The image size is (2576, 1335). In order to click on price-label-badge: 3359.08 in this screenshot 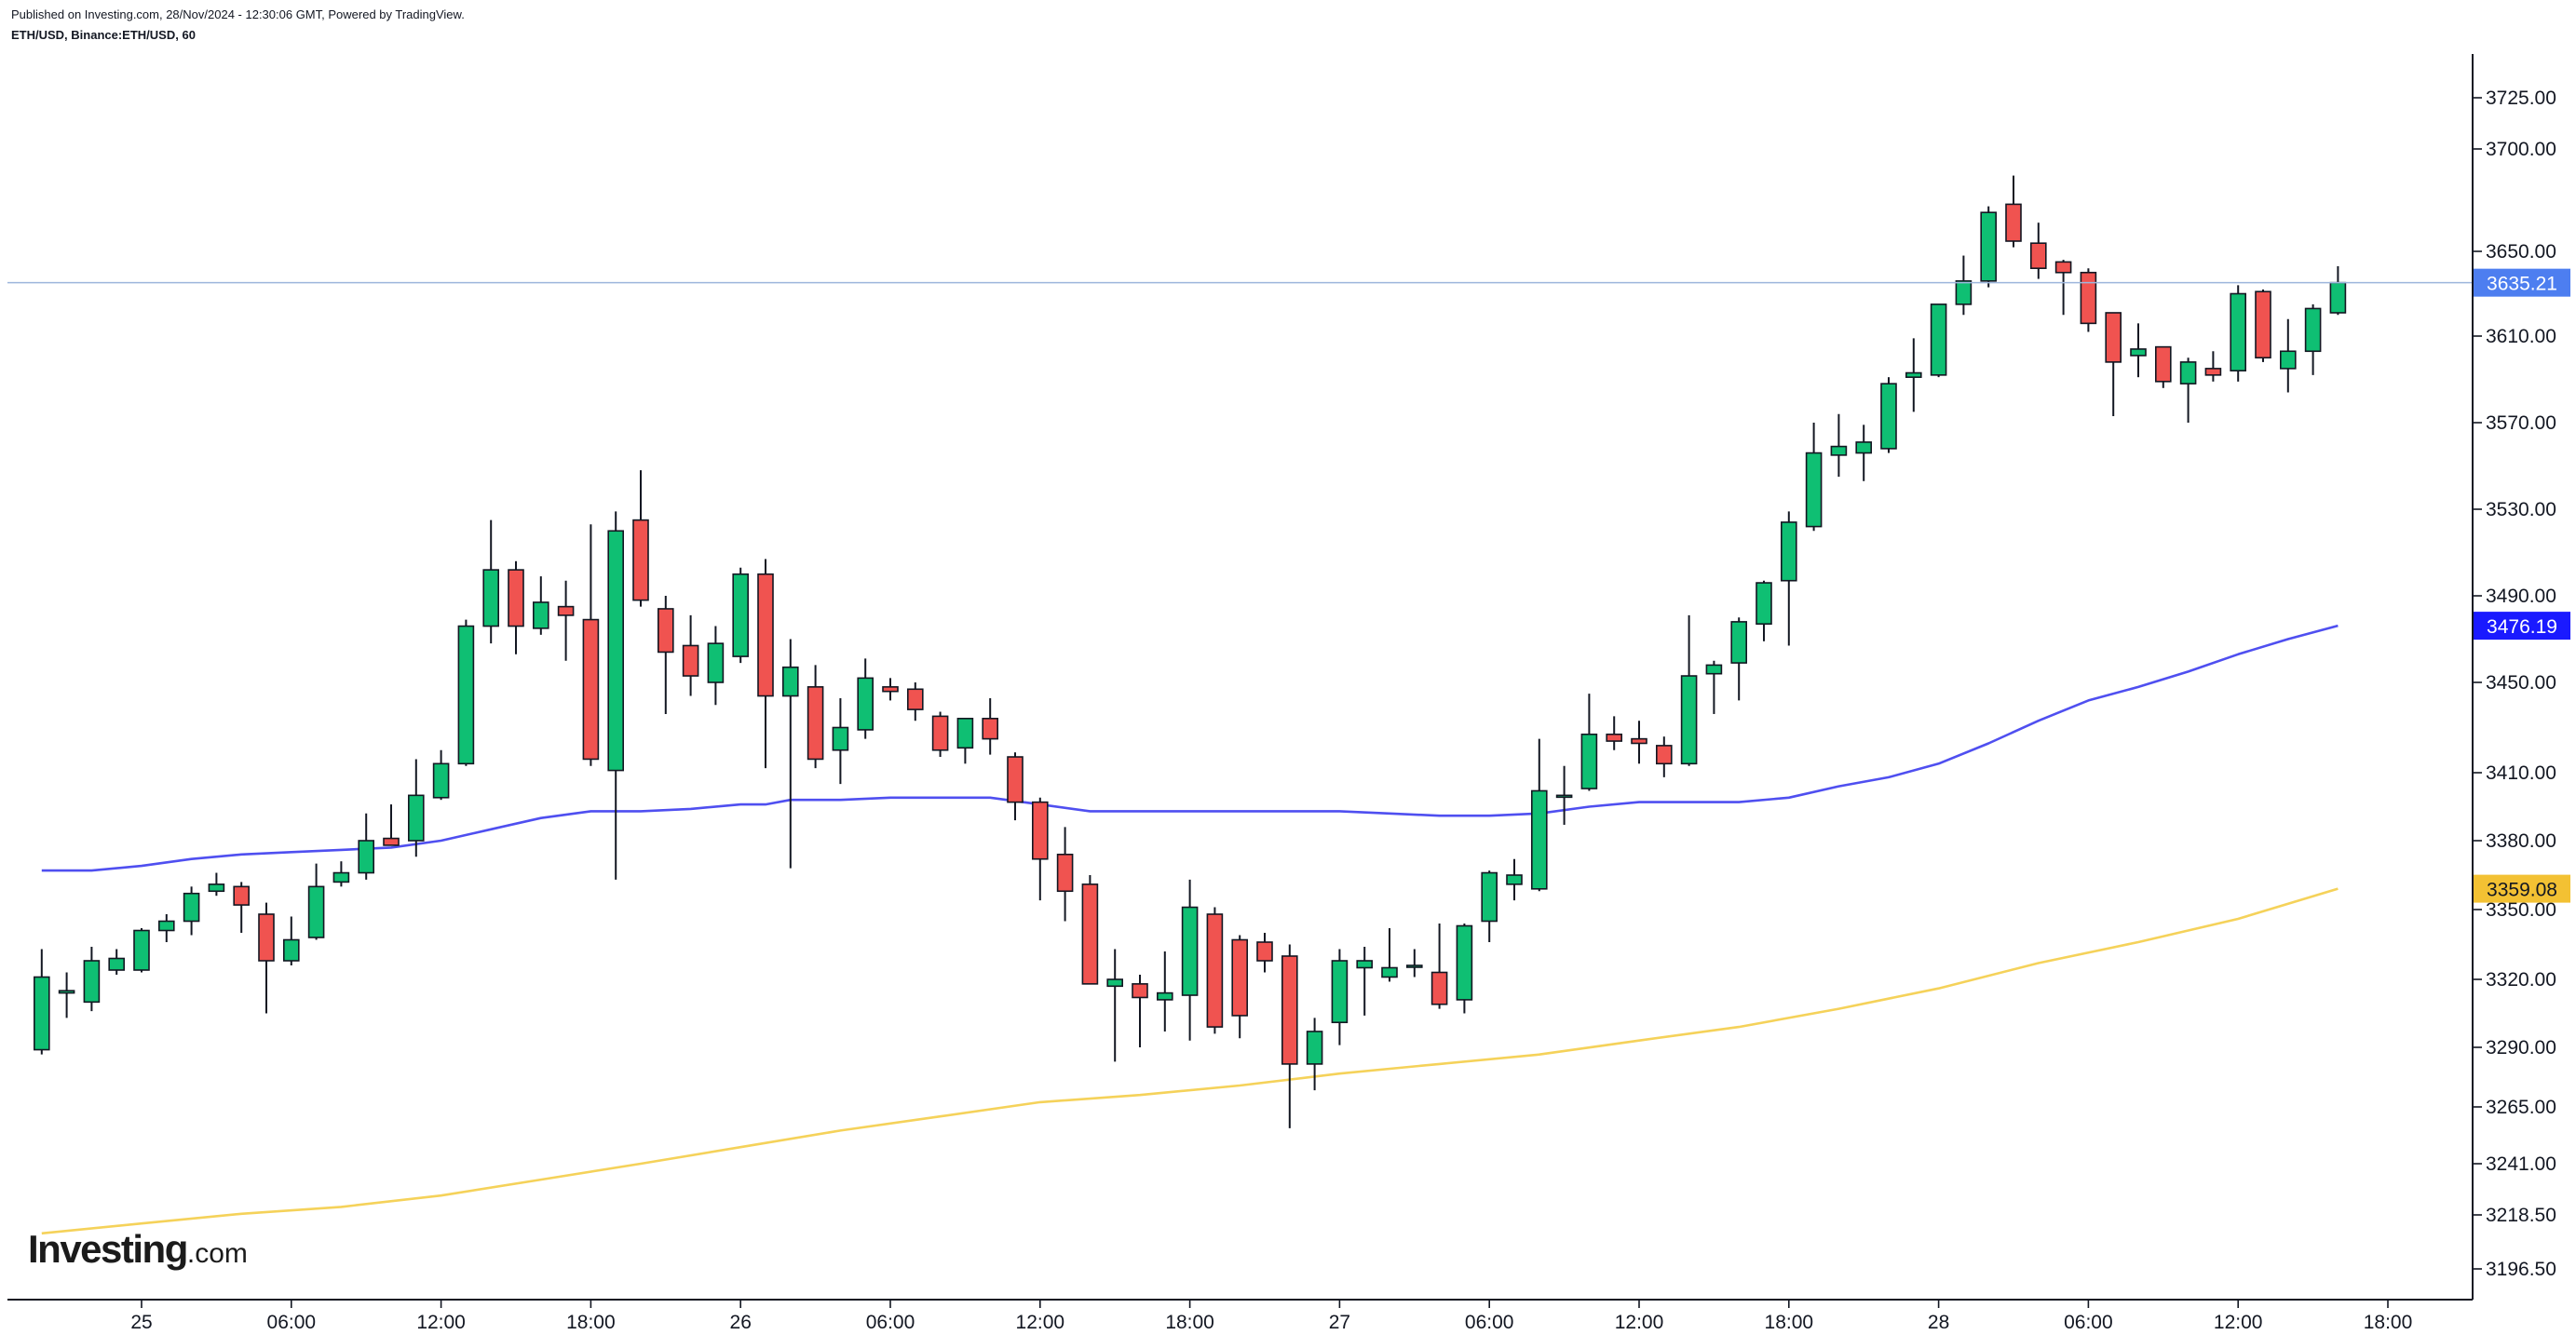, I will do `click(2522, 888)`.